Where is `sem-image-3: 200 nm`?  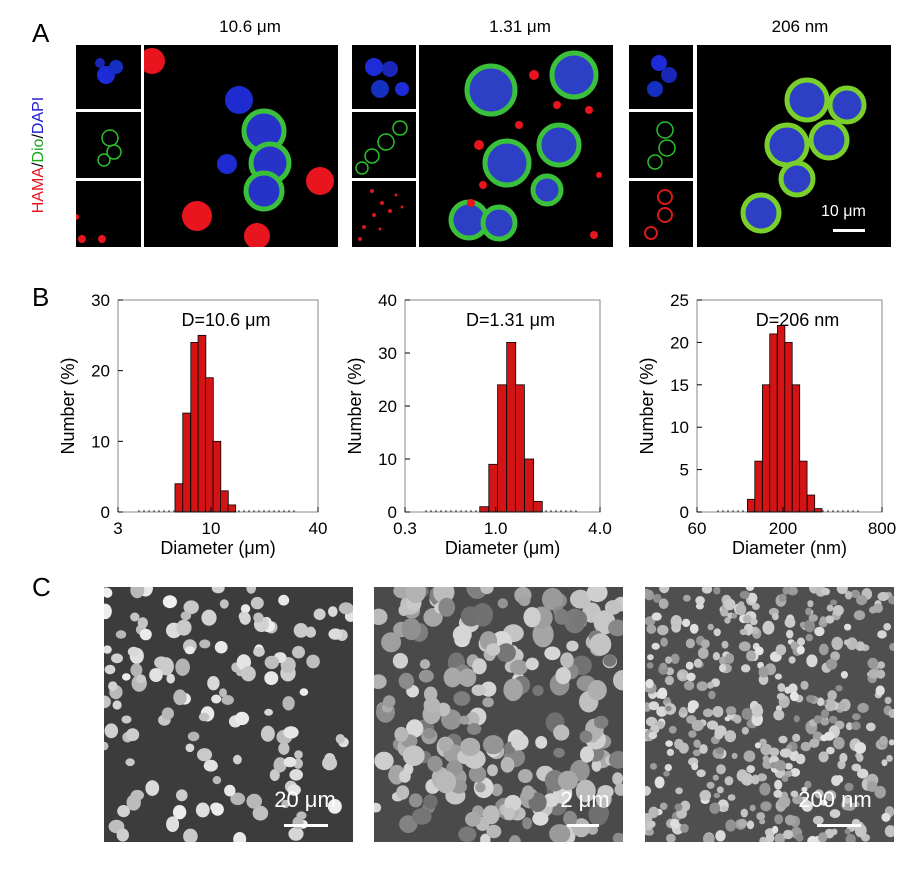
sem-image-3: 200 nm is located at coordinates (769, 714).